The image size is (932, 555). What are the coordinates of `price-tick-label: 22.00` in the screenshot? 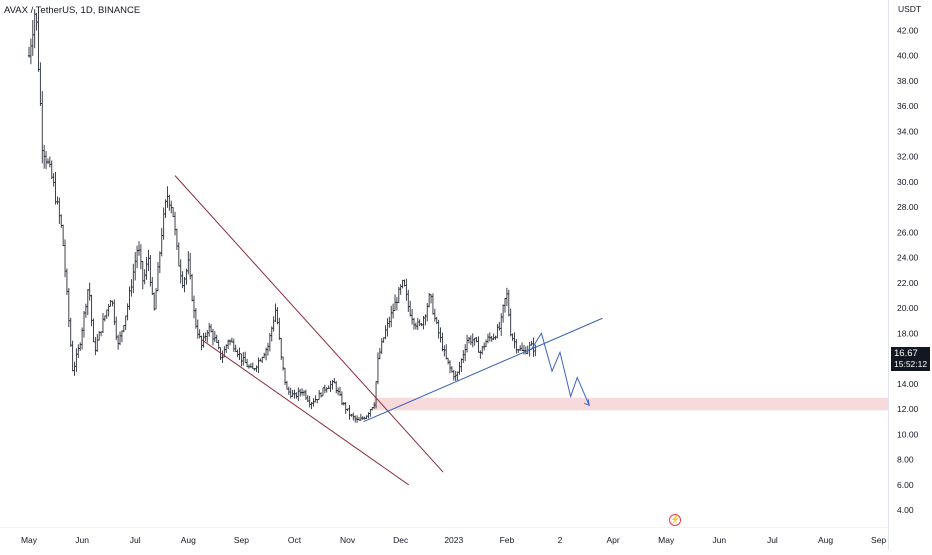 It's located at (908, 283).